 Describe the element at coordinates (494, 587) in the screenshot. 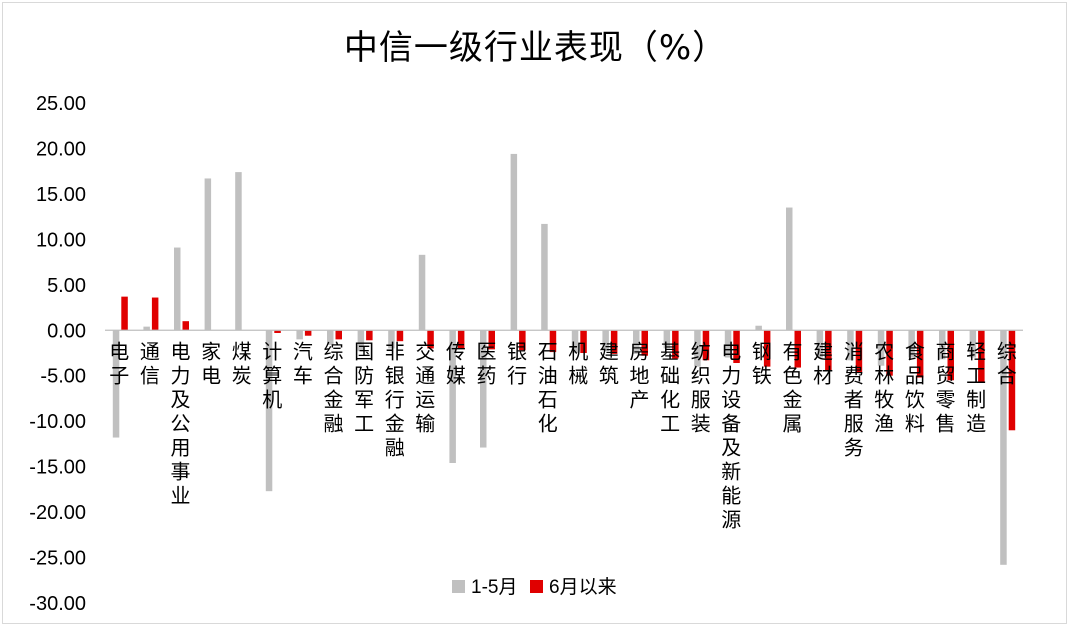

I see `legend-label-1-5month: 1-5月` at that location.